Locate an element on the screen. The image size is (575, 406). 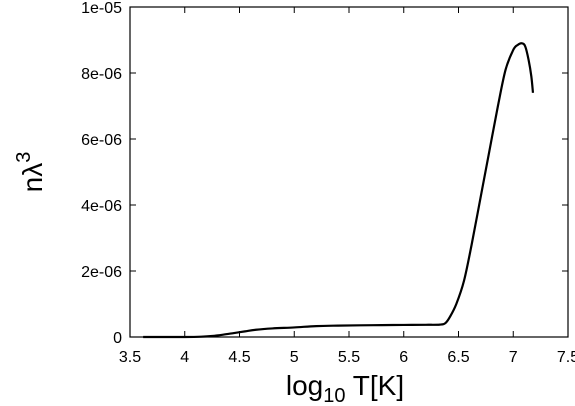
y-tick-label: 1e-05 is located at coordinates (101, 8).